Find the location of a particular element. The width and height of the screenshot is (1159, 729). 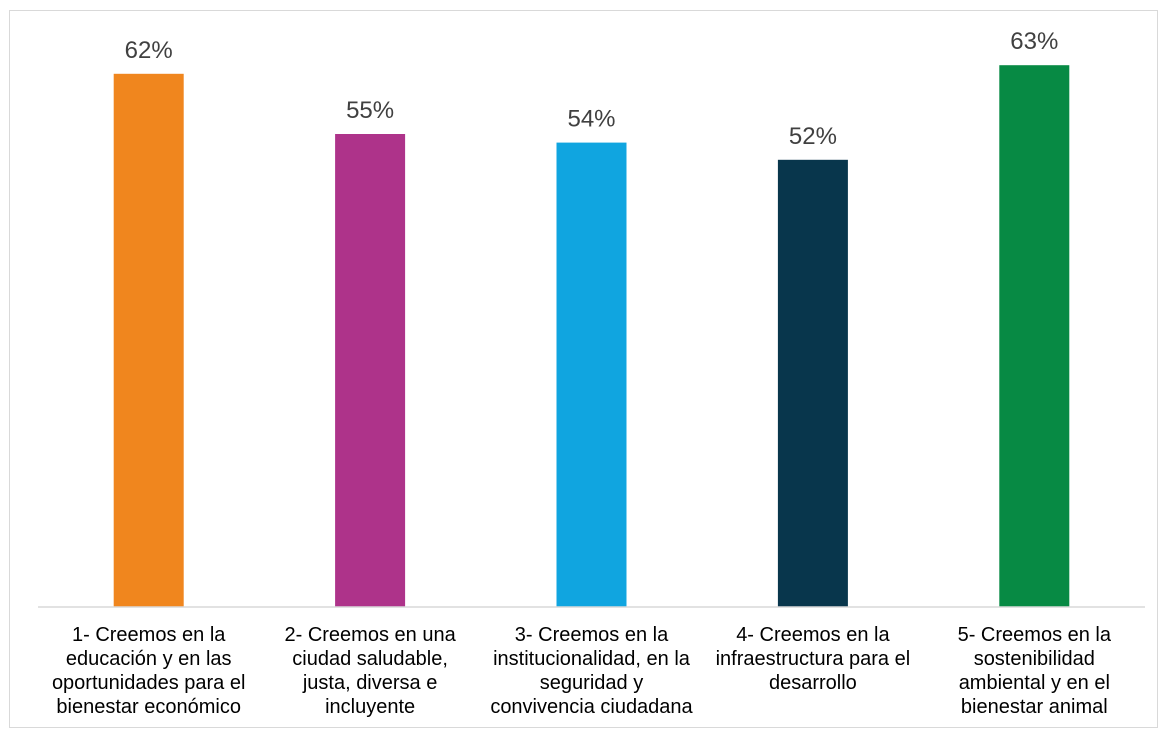

value-label-4: 52% is located at coordinates (813, 136).